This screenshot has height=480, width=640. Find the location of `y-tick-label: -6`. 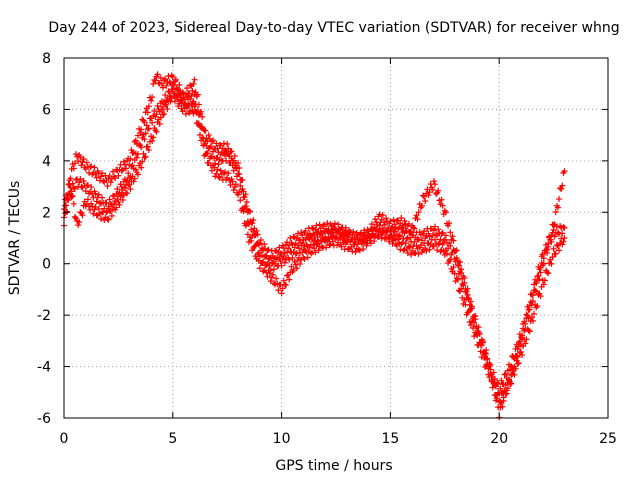

y-tick-label: -6 is located at coordinates (44, 419).